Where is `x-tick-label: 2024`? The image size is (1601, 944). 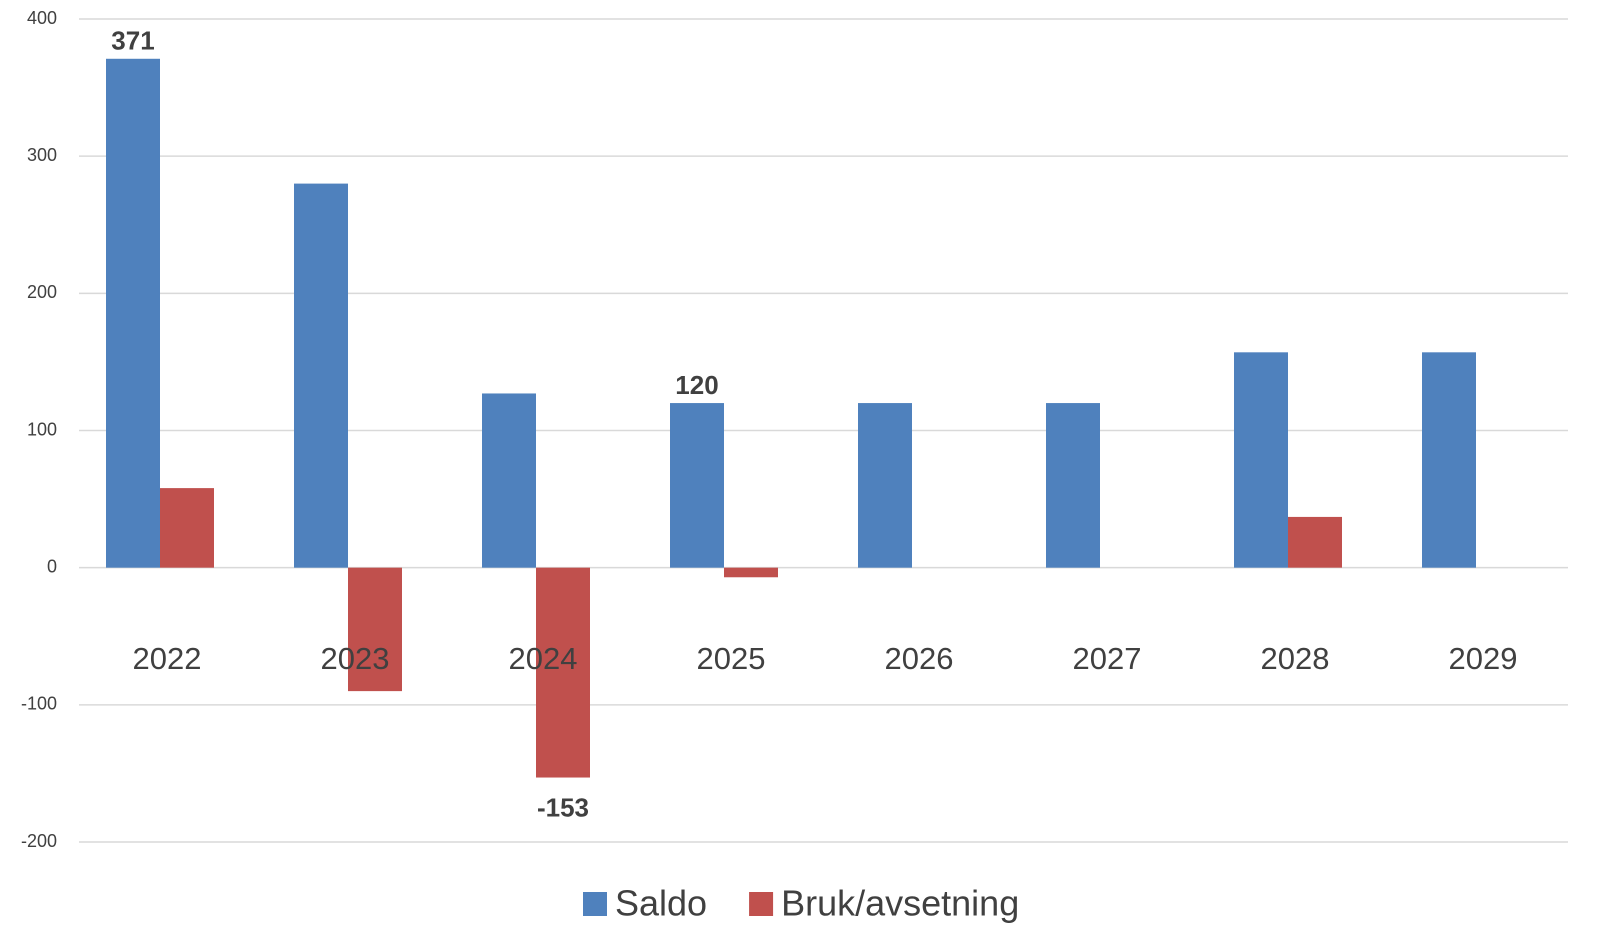 x-tick-label: 2024 is located at coordinates (543, 658).